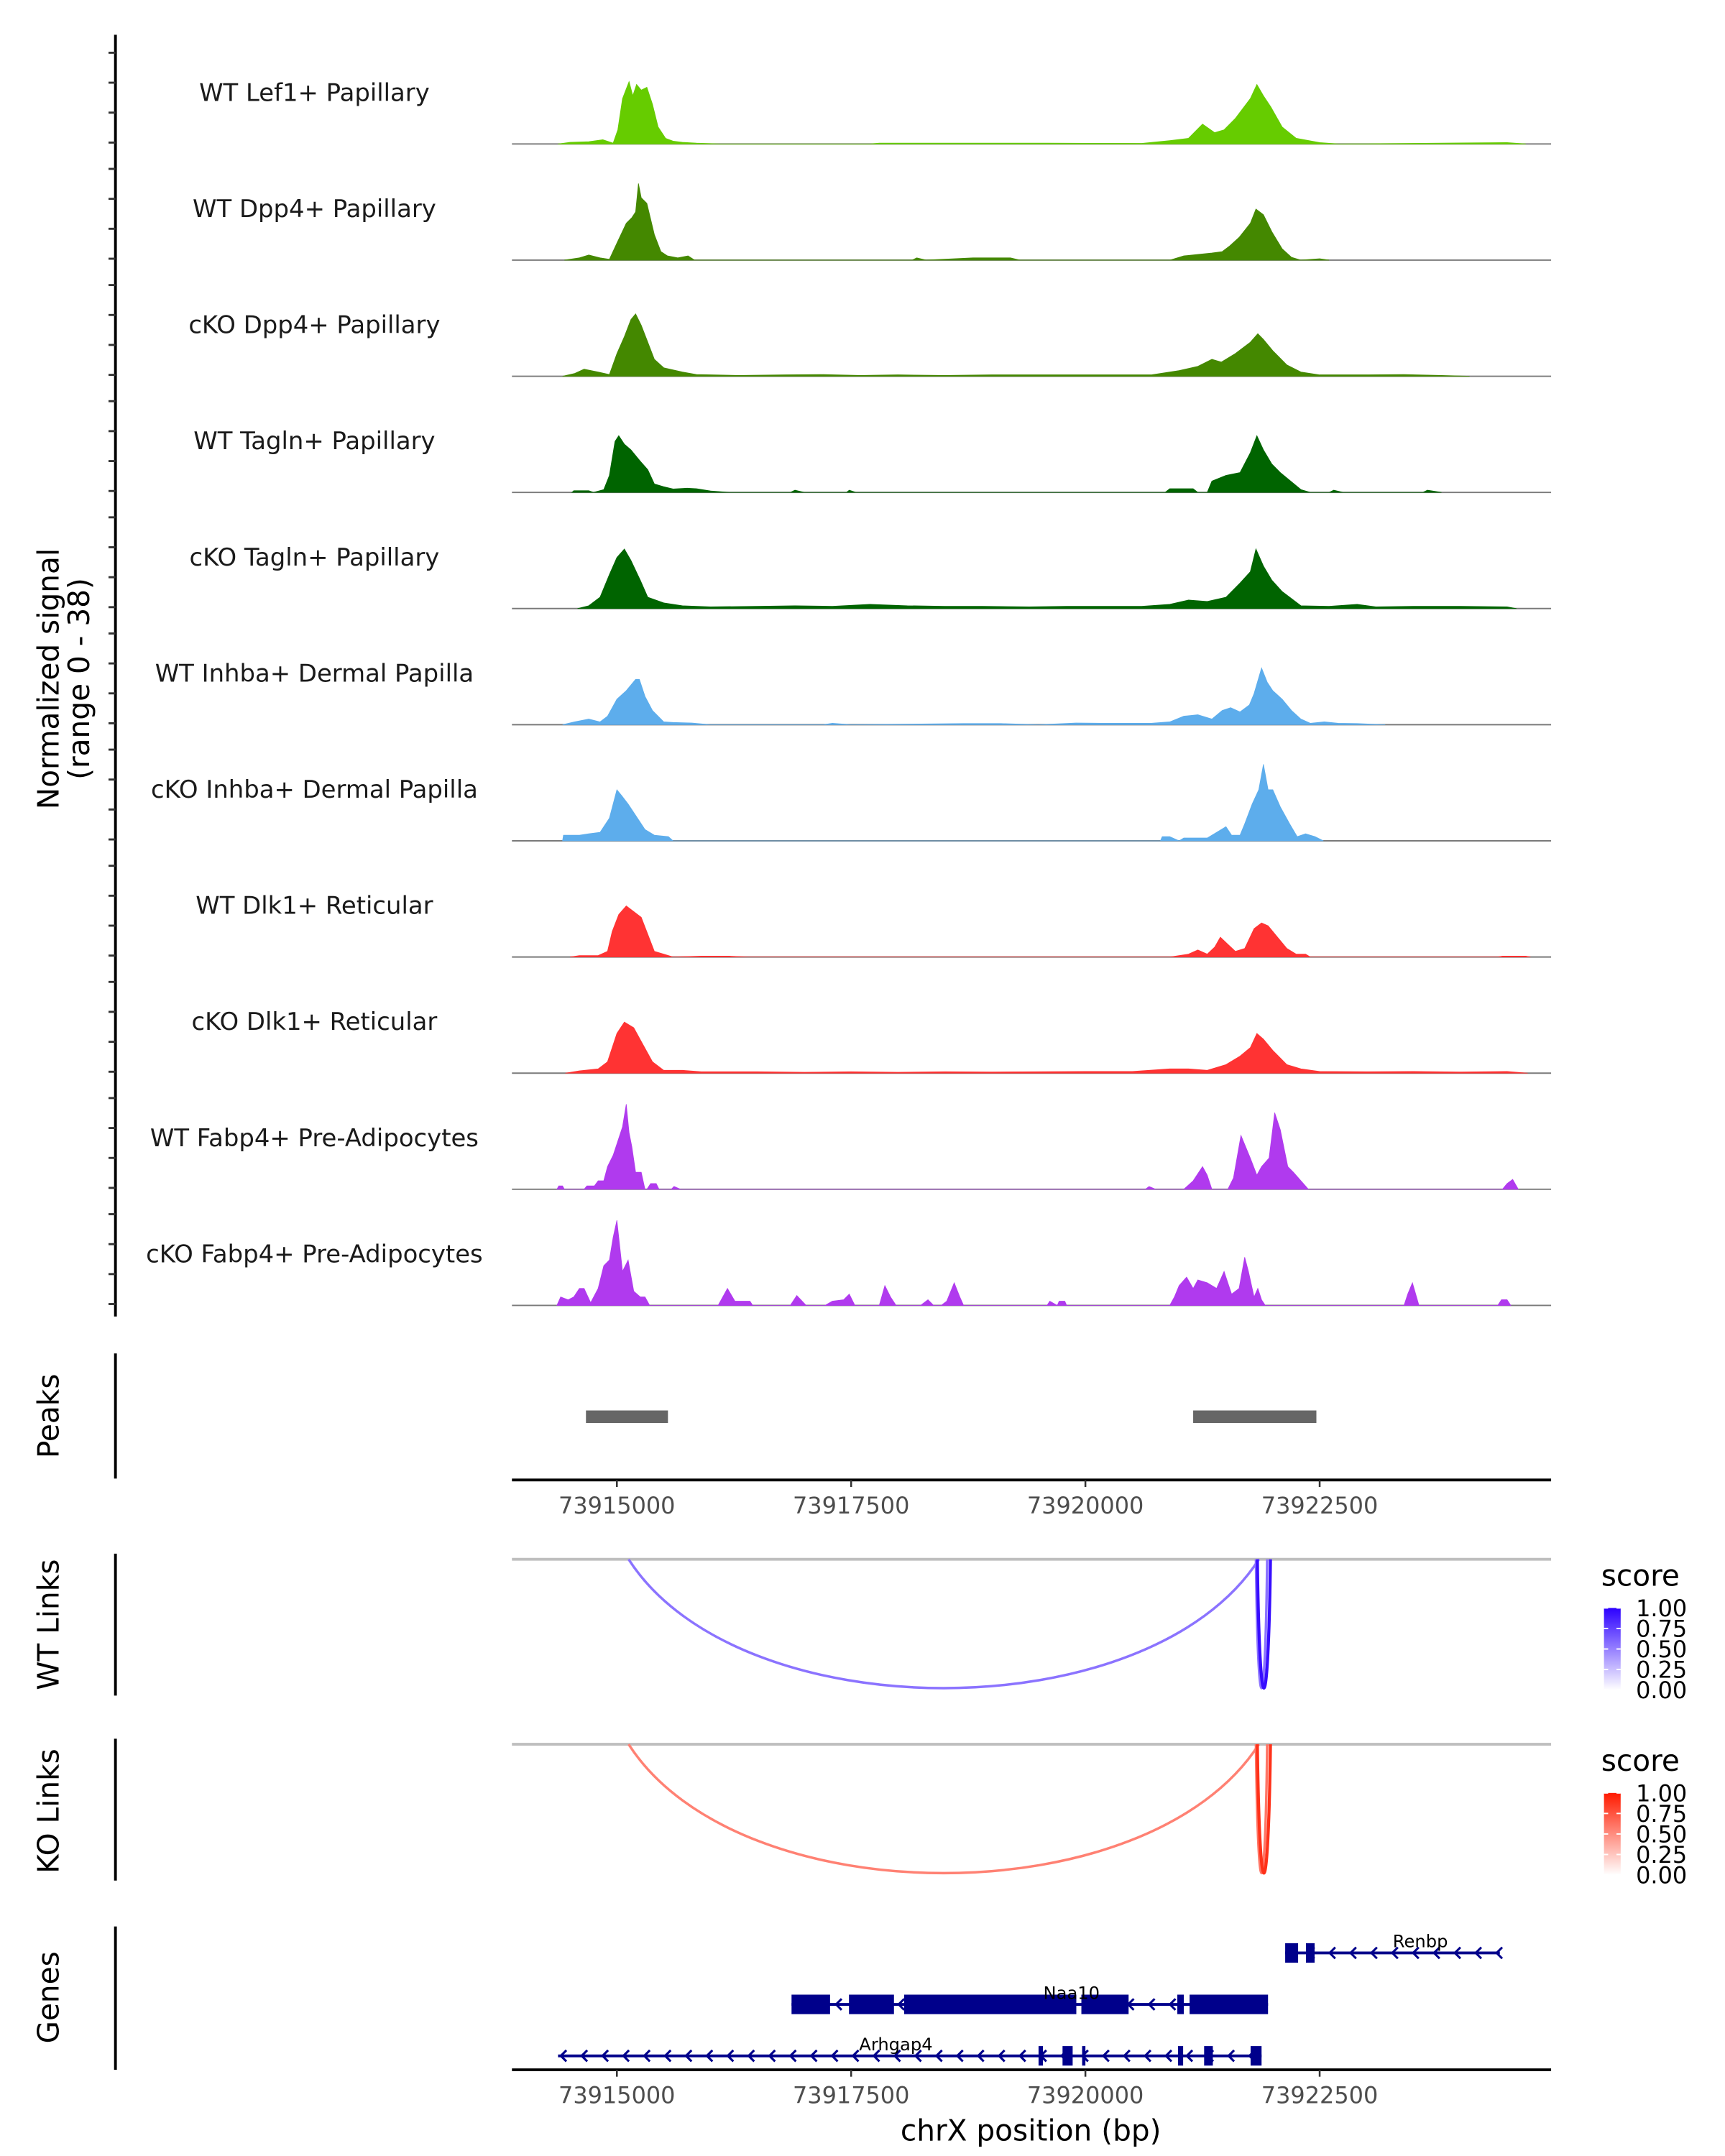 The height and width of the screenshot is (2156, 1725). What do you see at coordinates (315, 1022) in the screenshot?
I see `track-label: cKO Dlk1+ Reticular` at bounding box center [315, 1022].